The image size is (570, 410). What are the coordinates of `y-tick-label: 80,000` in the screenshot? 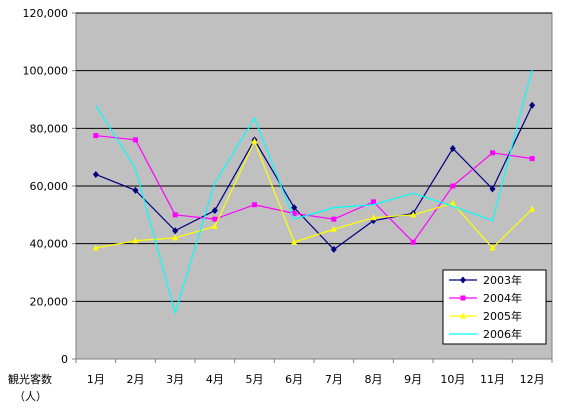 It's located at (49, 128).